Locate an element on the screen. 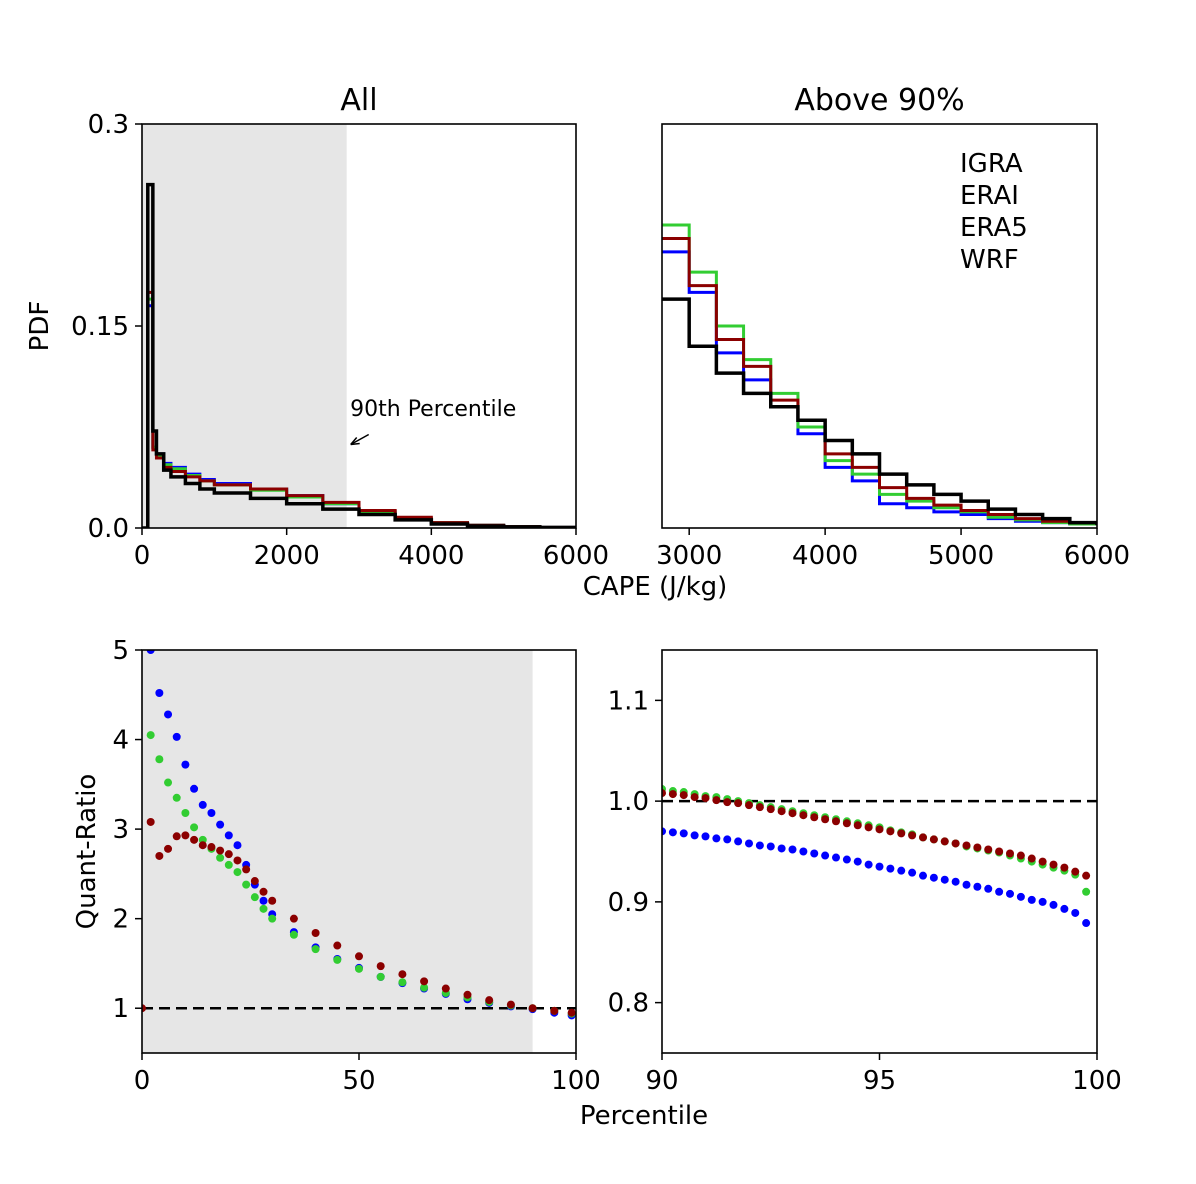  bottom-right-x-tick-label: 95 is located at coordinates (879, 1081).